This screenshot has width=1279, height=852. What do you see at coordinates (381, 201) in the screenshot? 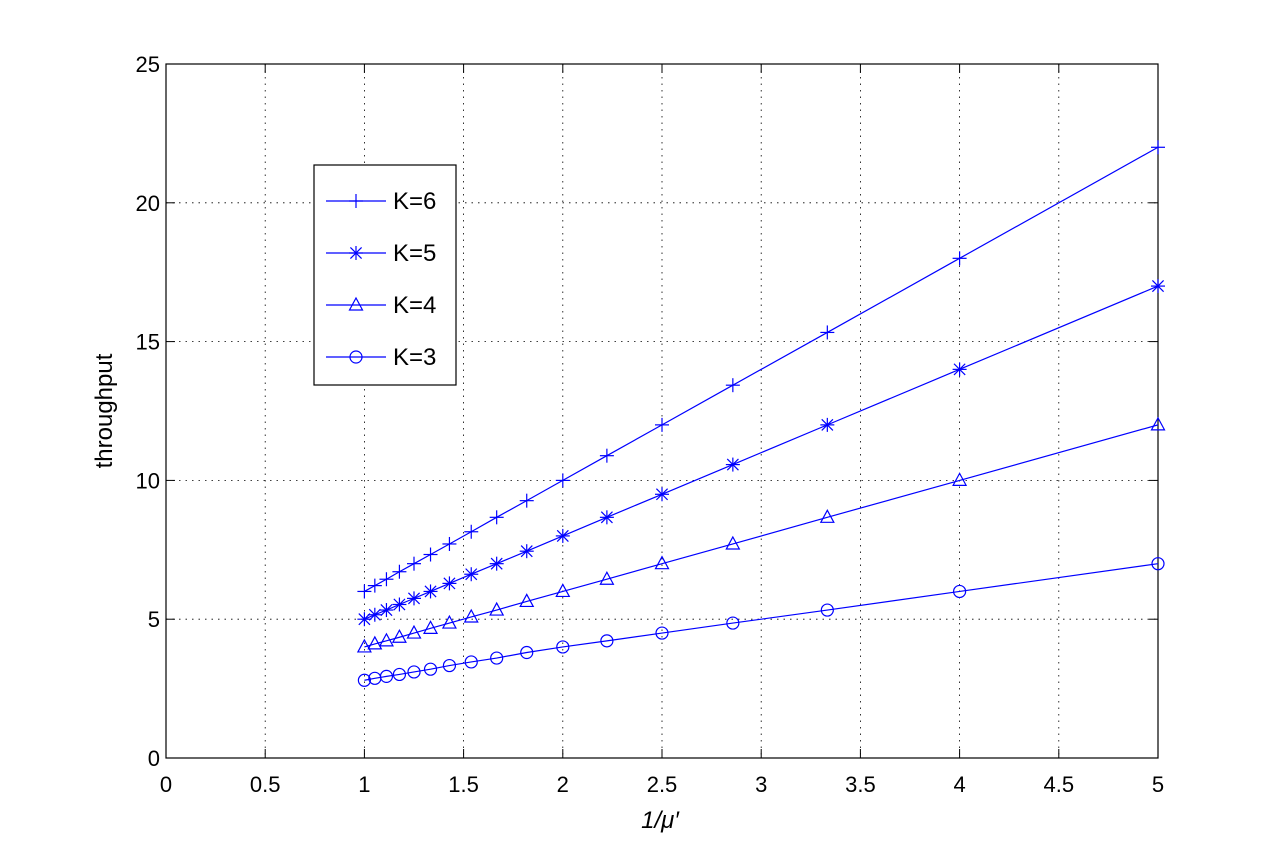
I see `legend-entry: K=6` at bounding box center [381, 201].